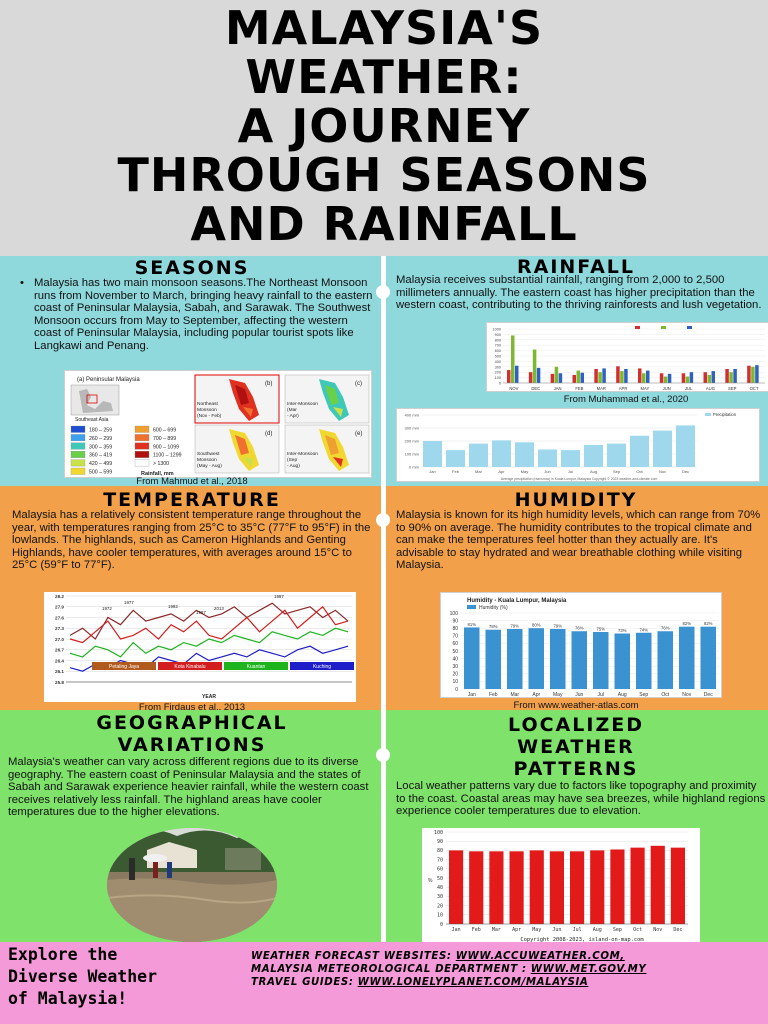 The width and height of the screenshot is (768, 1024). Describe the element at coordinates (440, 888) in the screenshot. I see `y-tick-label: 40` at that location.